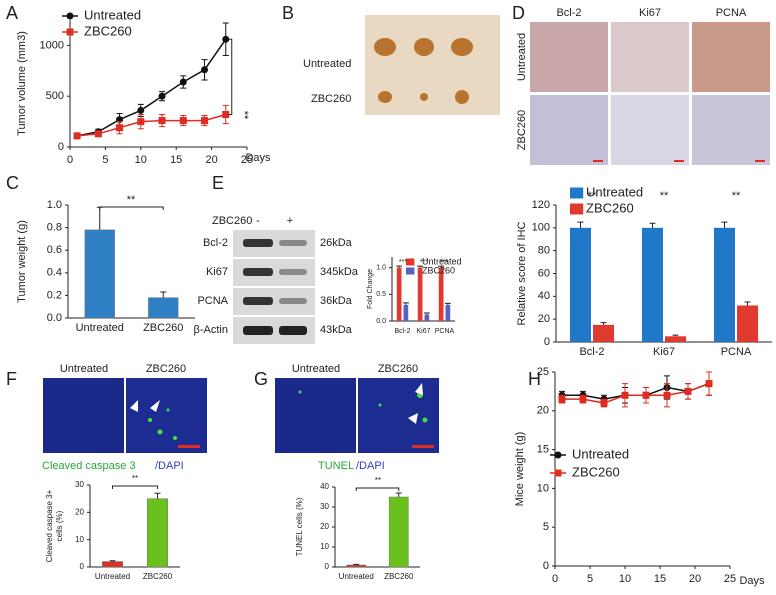 The height and width of the screenshot is (595, 776). What do you see at coordinates (151, 87) in the screenshot?
I see `series-line` at bounding box center [151, 87].